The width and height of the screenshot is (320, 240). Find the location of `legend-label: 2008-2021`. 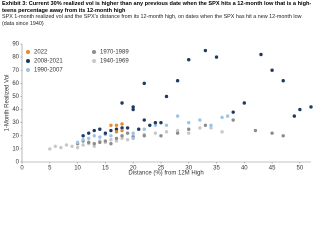

legend-label: 2008-2021 is located at coordinates (48, 62).